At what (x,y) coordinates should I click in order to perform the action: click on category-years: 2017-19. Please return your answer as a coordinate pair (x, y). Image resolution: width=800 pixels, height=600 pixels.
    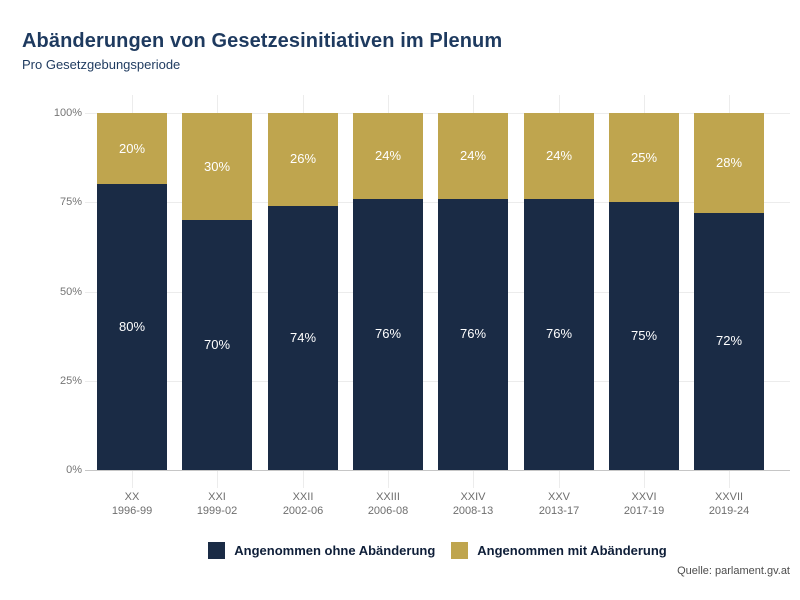
    Looking at the image, I should click on (644, 511).